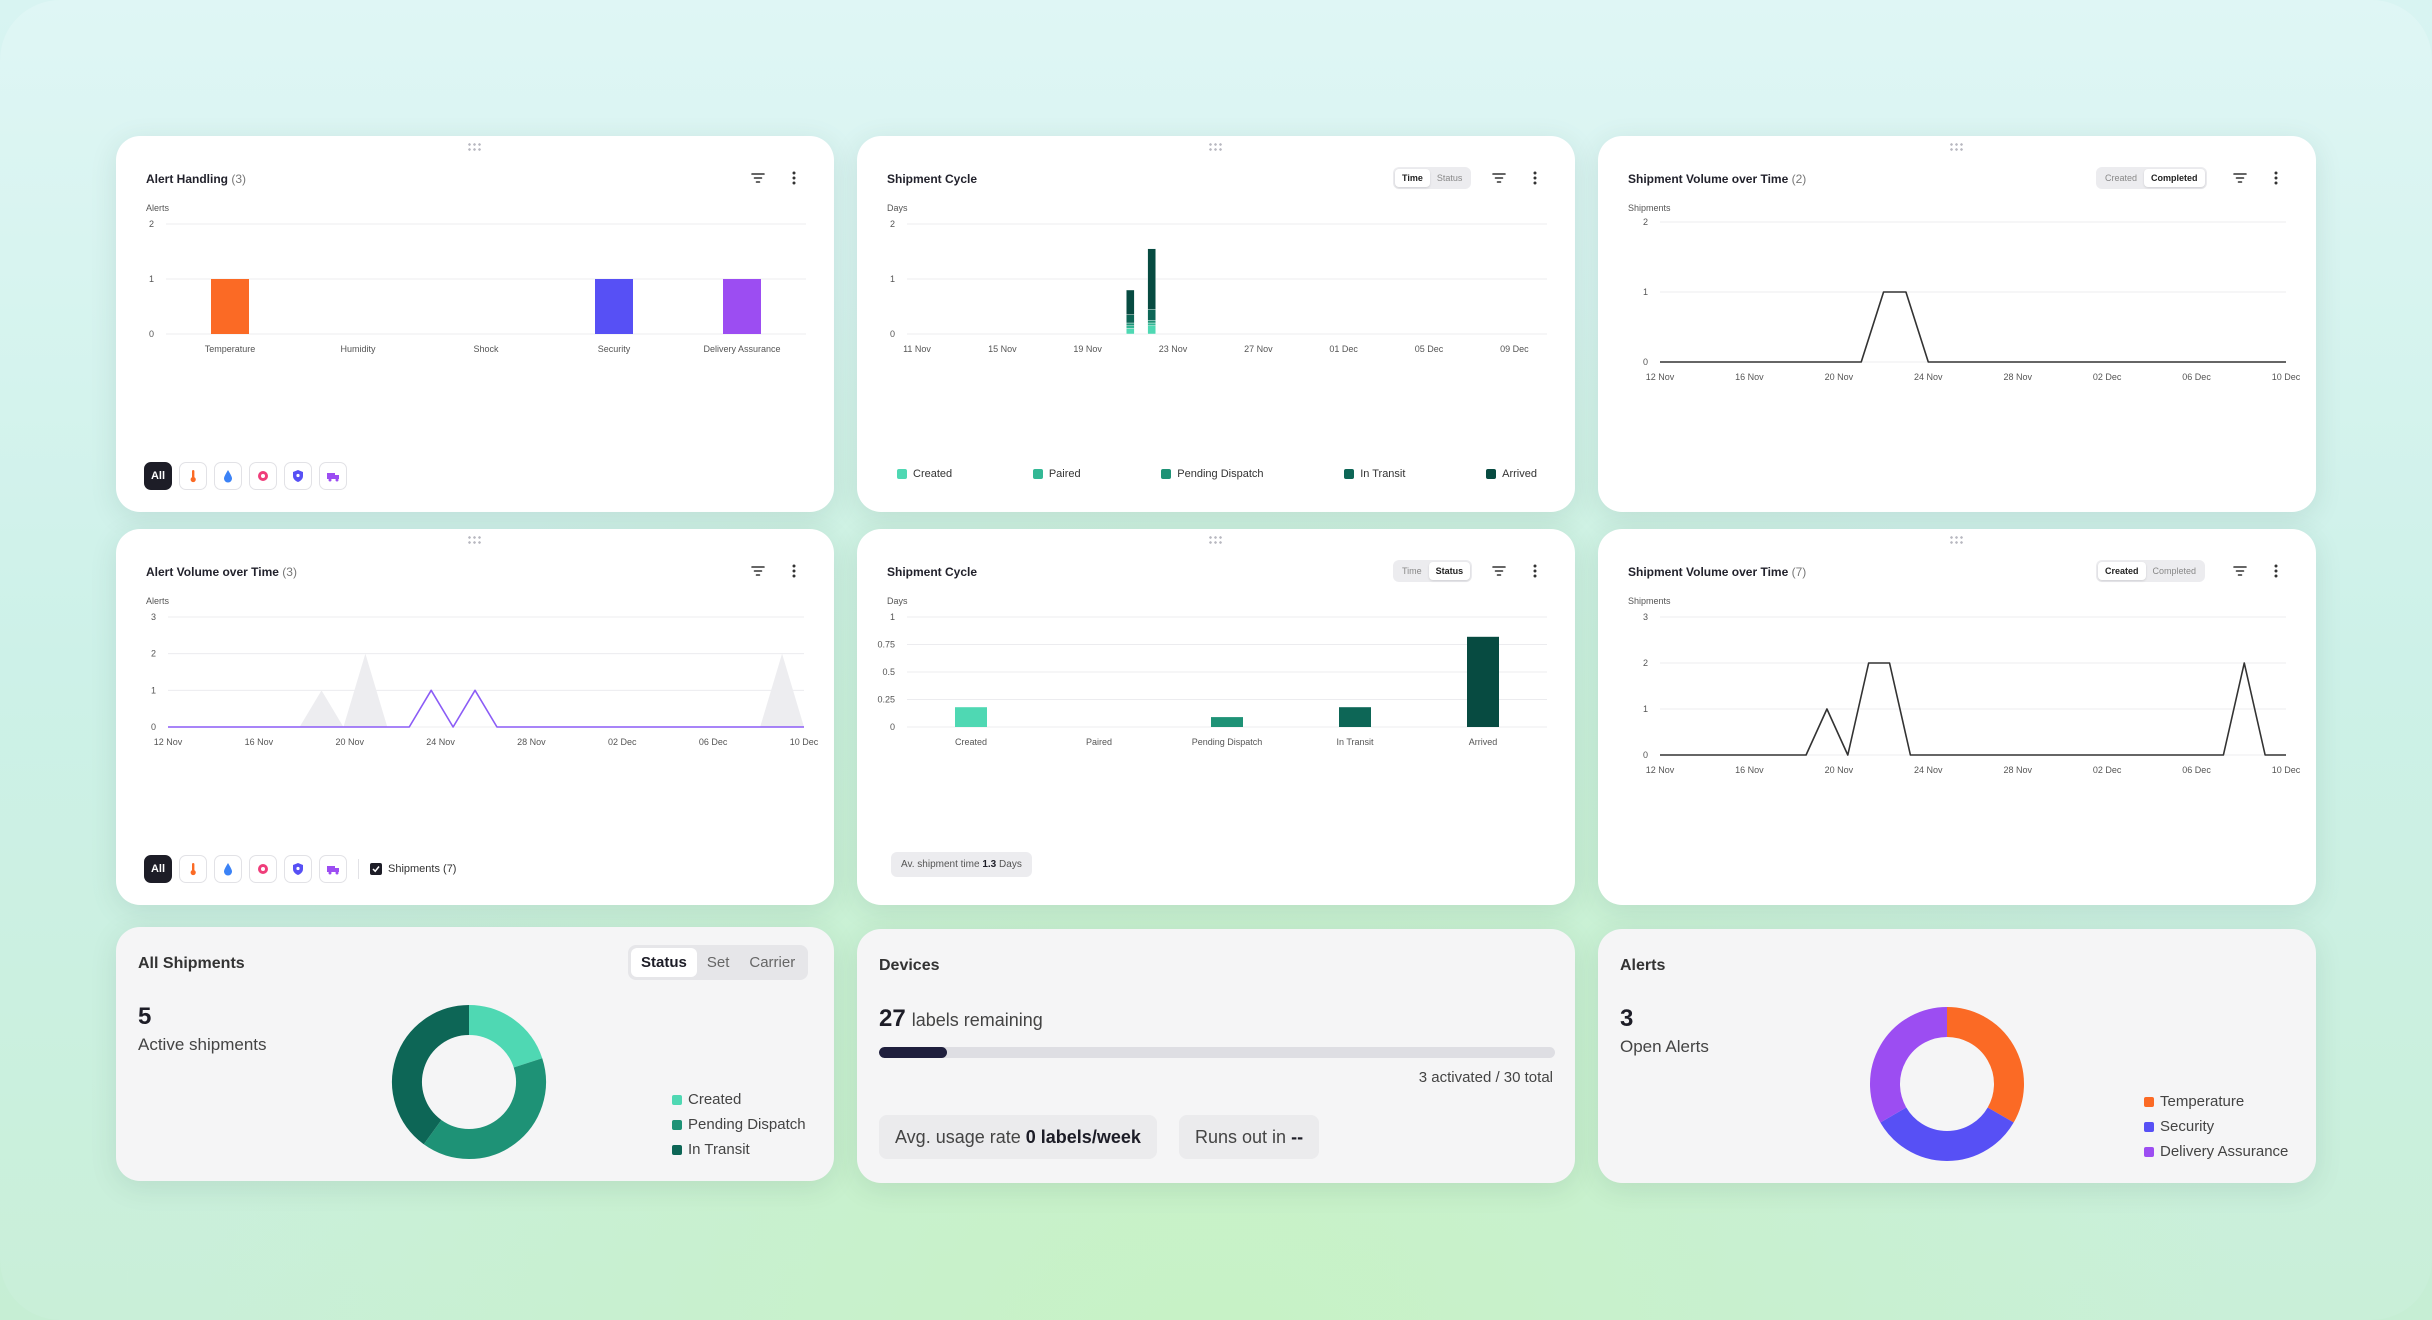  I want to click on x-tick-label: Created, so click(971, 742).